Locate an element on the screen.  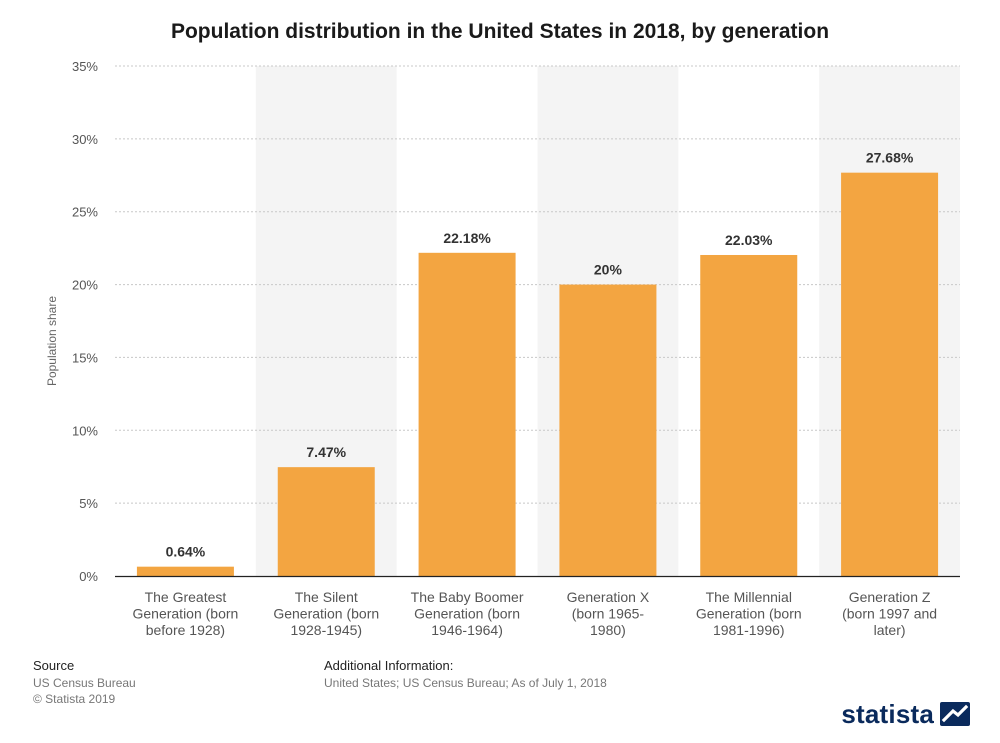
data-label: 0.64% is located at coordinates (186, 552).